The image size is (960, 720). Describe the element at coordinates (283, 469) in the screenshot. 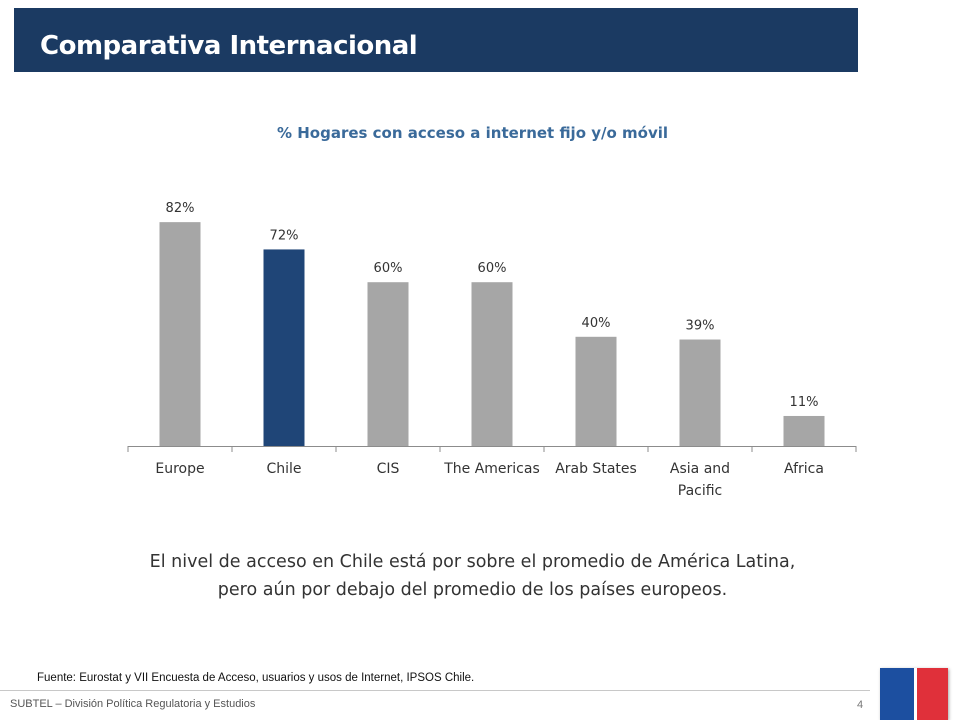

I see `category-label: Chile` at that location.